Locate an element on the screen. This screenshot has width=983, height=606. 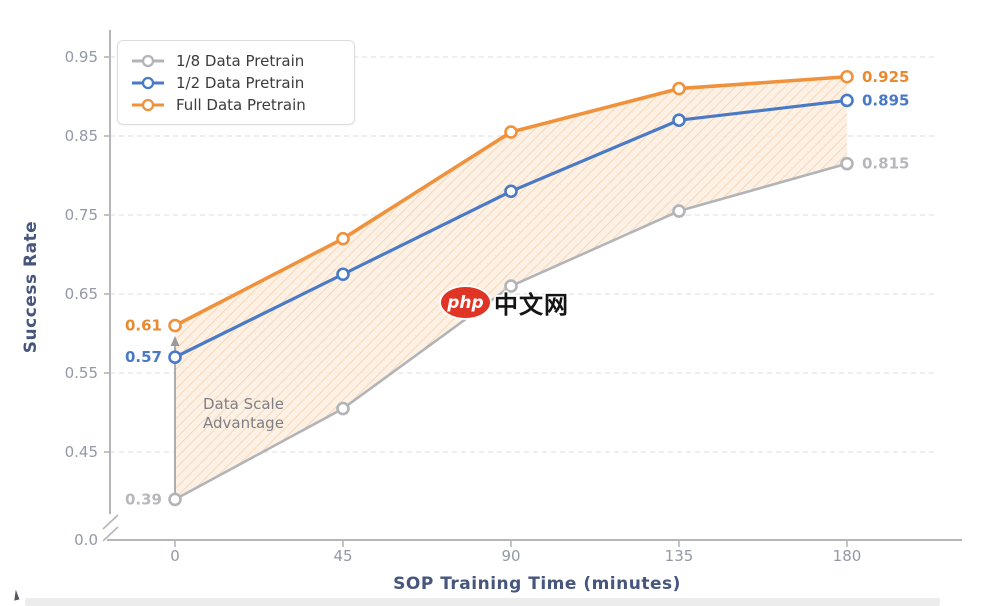
legend-item-0: 1/8 Data Pretrain is located at coordinates (236, 61).